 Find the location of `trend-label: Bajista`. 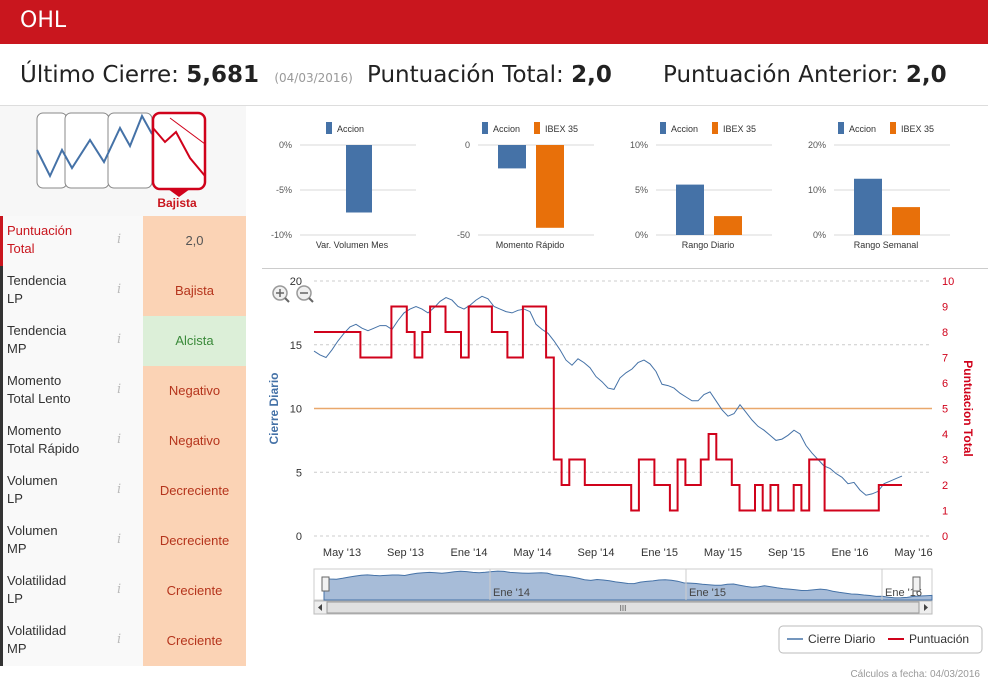

trend-label: Bajista is located at coordinates (177, 203).